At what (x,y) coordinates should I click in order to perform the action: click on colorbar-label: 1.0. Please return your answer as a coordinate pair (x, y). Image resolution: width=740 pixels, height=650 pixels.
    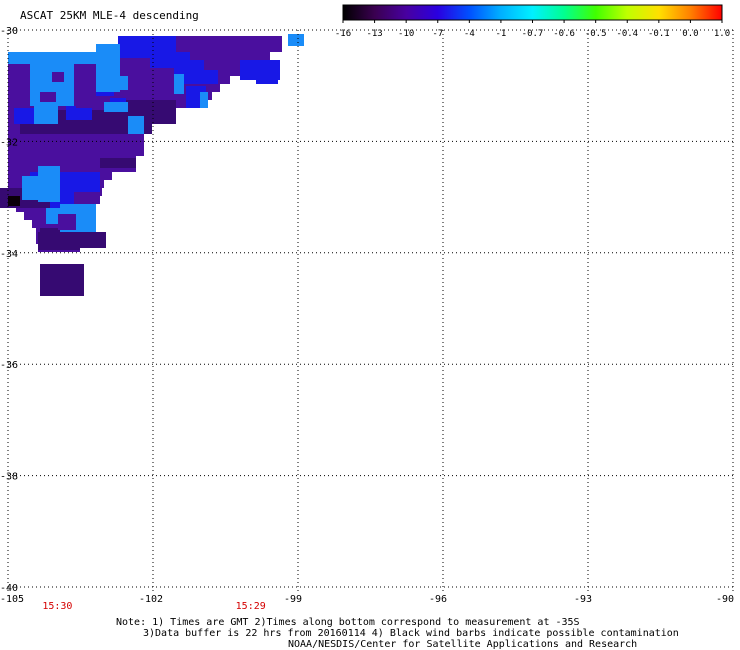
    Looking at the image, I should click on (722, 34).